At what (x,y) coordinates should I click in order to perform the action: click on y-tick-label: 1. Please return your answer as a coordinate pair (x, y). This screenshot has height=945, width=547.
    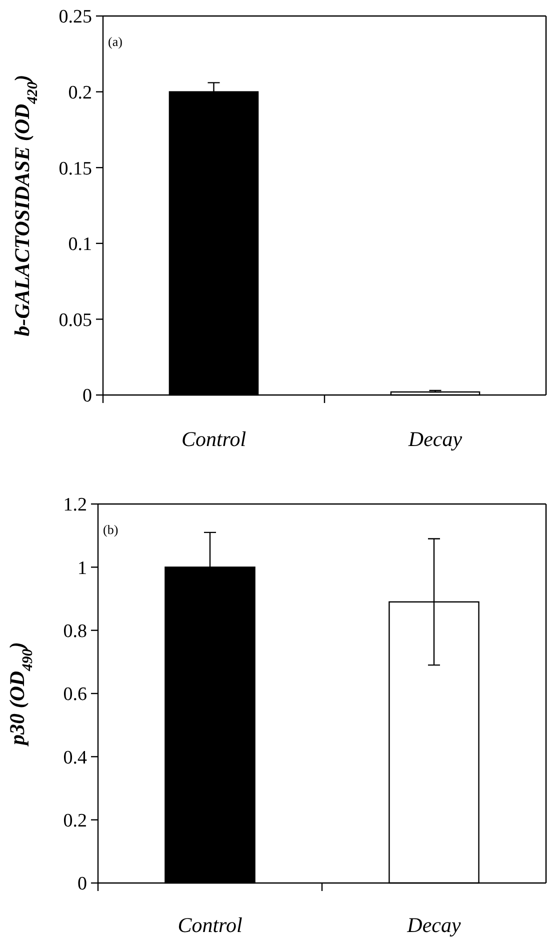
    Looking at the image, I should click on (82, 568).